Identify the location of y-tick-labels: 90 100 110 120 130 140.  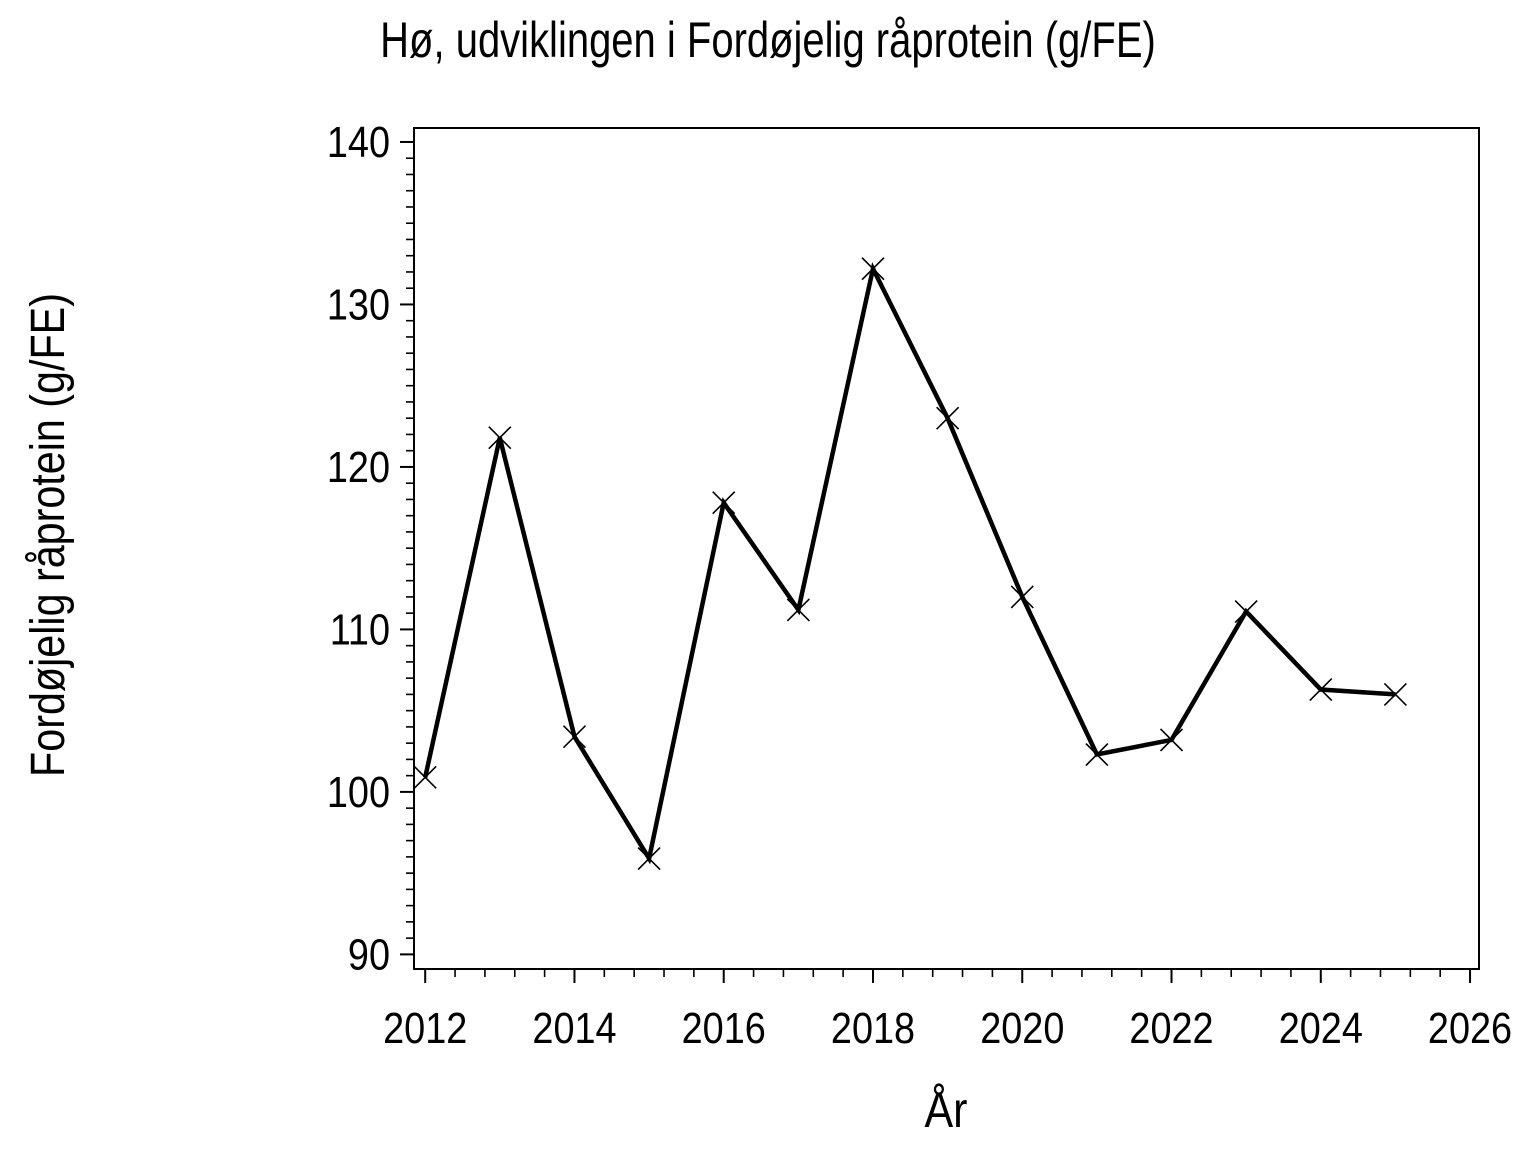
(358, 548).